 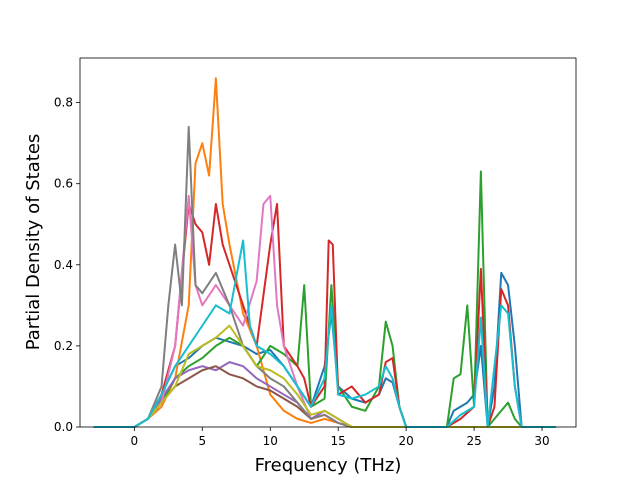 I want to click on x-tick-label: 0, so click(x=135, y=441).